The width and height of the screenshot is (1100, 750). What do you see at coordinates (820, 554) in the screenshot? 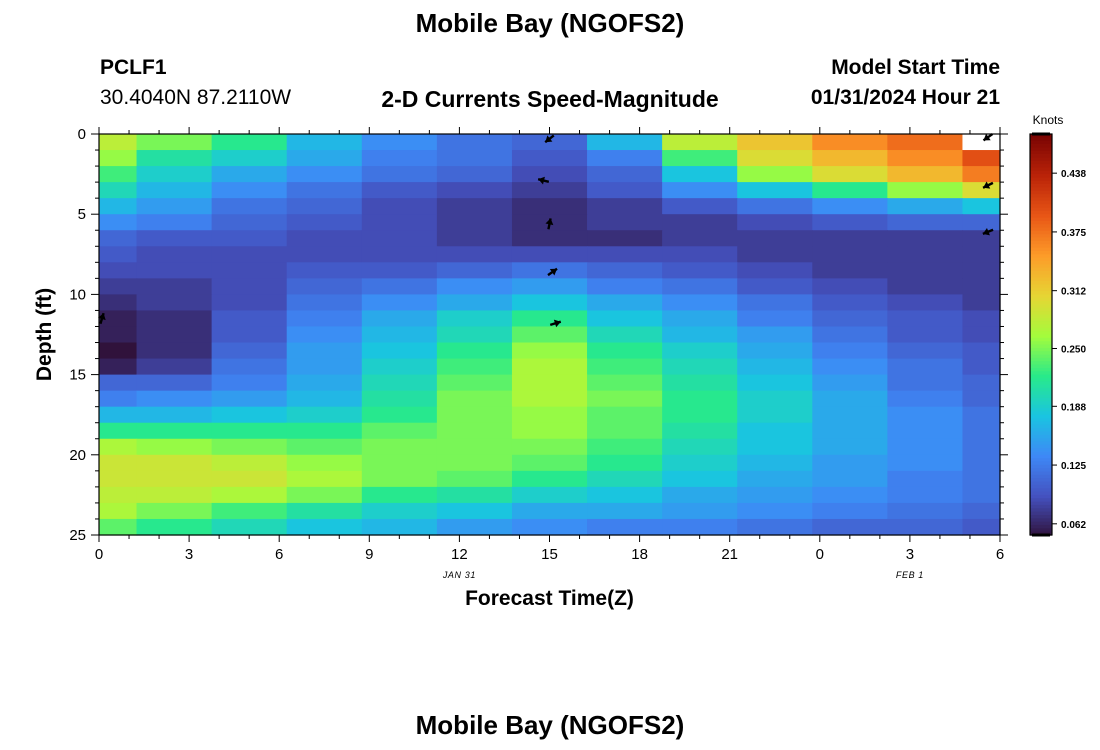
I see `x-tick-label: 0` at bounding box center [820, 554].